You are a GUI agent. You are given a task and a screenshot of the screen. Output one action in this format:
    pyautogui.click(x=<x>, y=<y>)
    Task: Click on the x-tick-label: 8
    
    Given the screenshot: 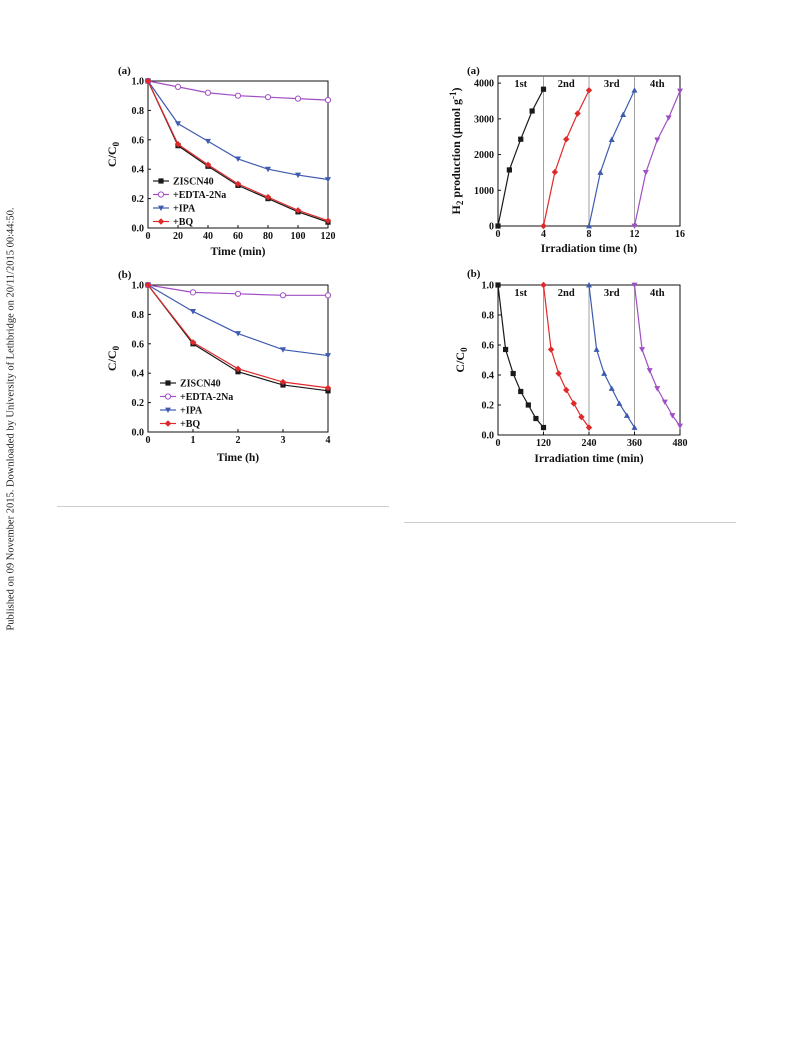 What is the action you would take?
    pyautogui.click(x=589, y=234)
    